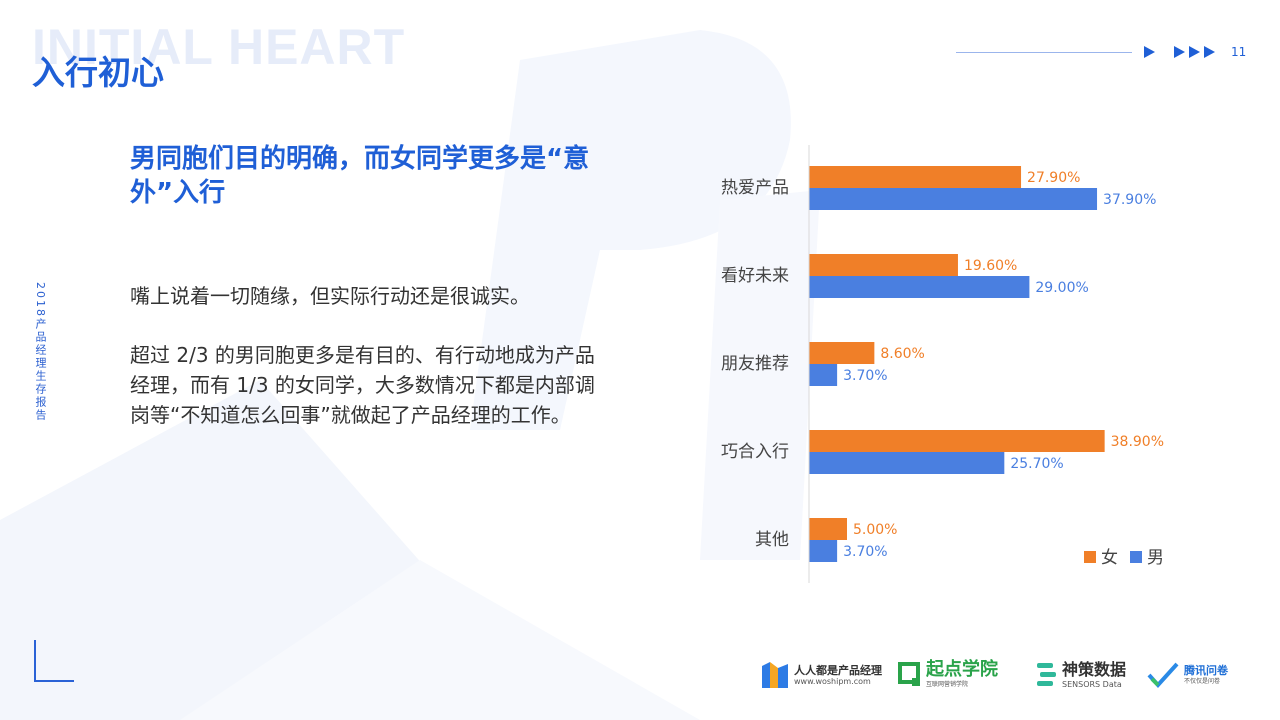 Image resolution: width=1280 pixels, height=720 pixels. Describe the element at coordinates (1137, 442) in the screenshot. I see `data-label: 38.90%` at that location.